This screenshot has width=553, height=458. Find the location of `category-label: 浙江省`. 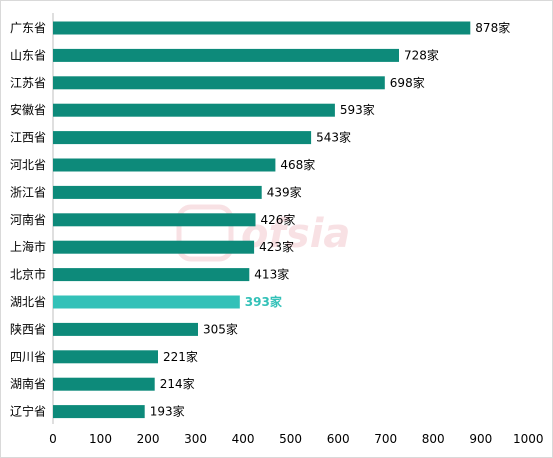

category-label: 浙江省 is located at coordinates (28, 192).